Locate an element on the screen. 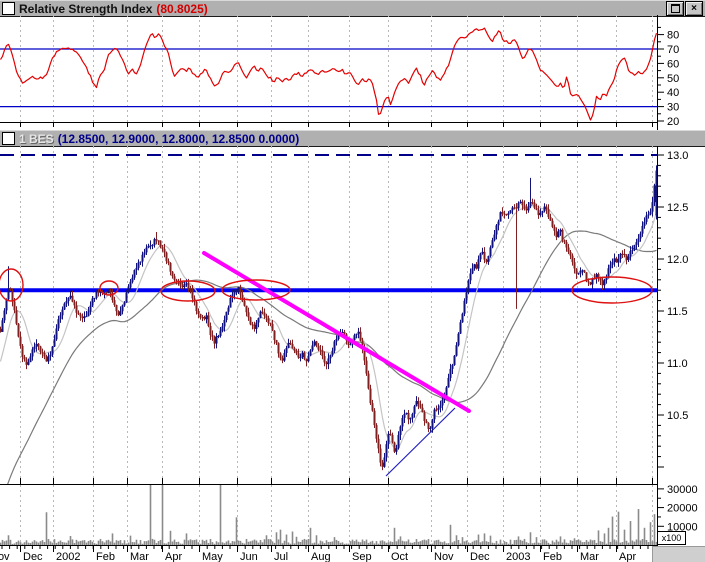  rsi-tick-label: 40 is located at coordinates (673, 93).